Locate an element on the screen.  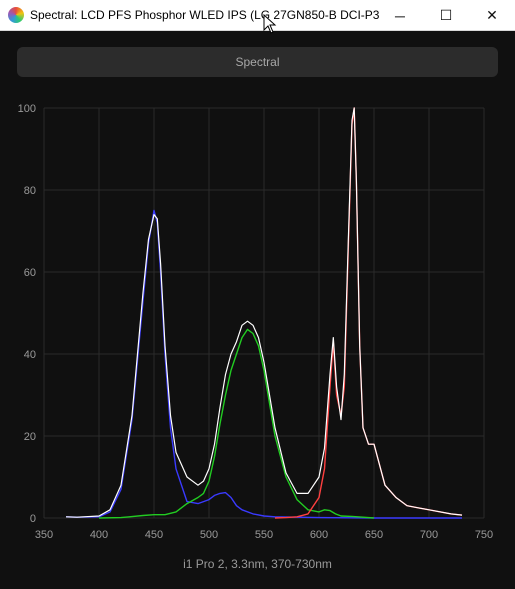
y-tick-label: 0 is located at coordinates (33, 519).